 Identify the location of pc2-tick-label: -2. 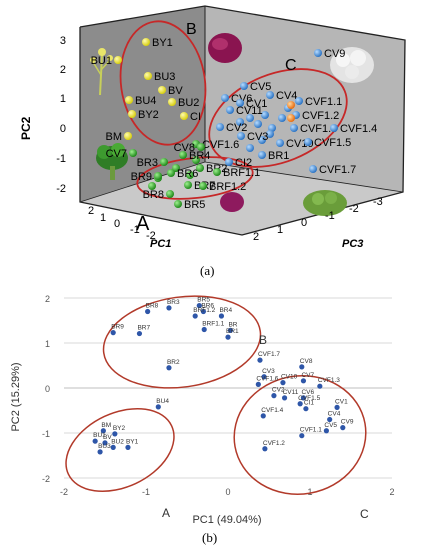
(61, 189).